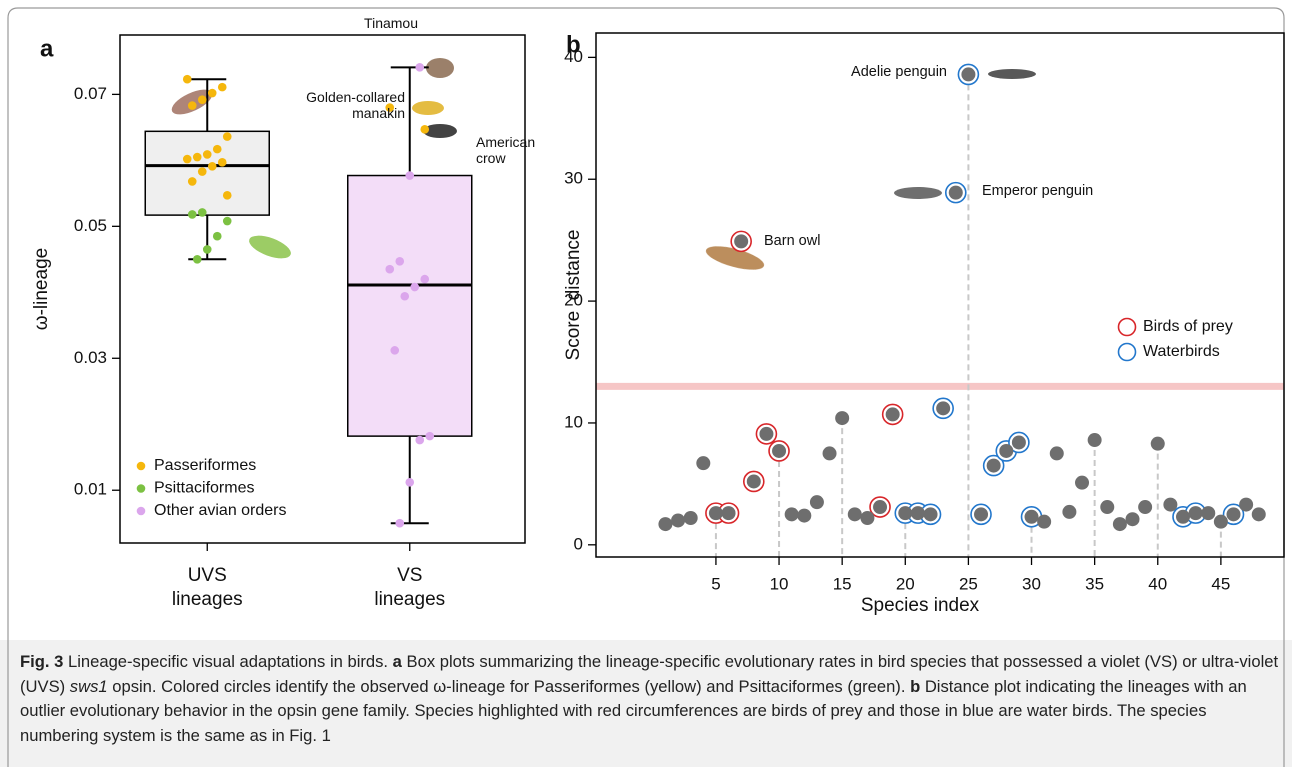  I want to click on y-axis-label: ω-lineage, so click(41, 289).